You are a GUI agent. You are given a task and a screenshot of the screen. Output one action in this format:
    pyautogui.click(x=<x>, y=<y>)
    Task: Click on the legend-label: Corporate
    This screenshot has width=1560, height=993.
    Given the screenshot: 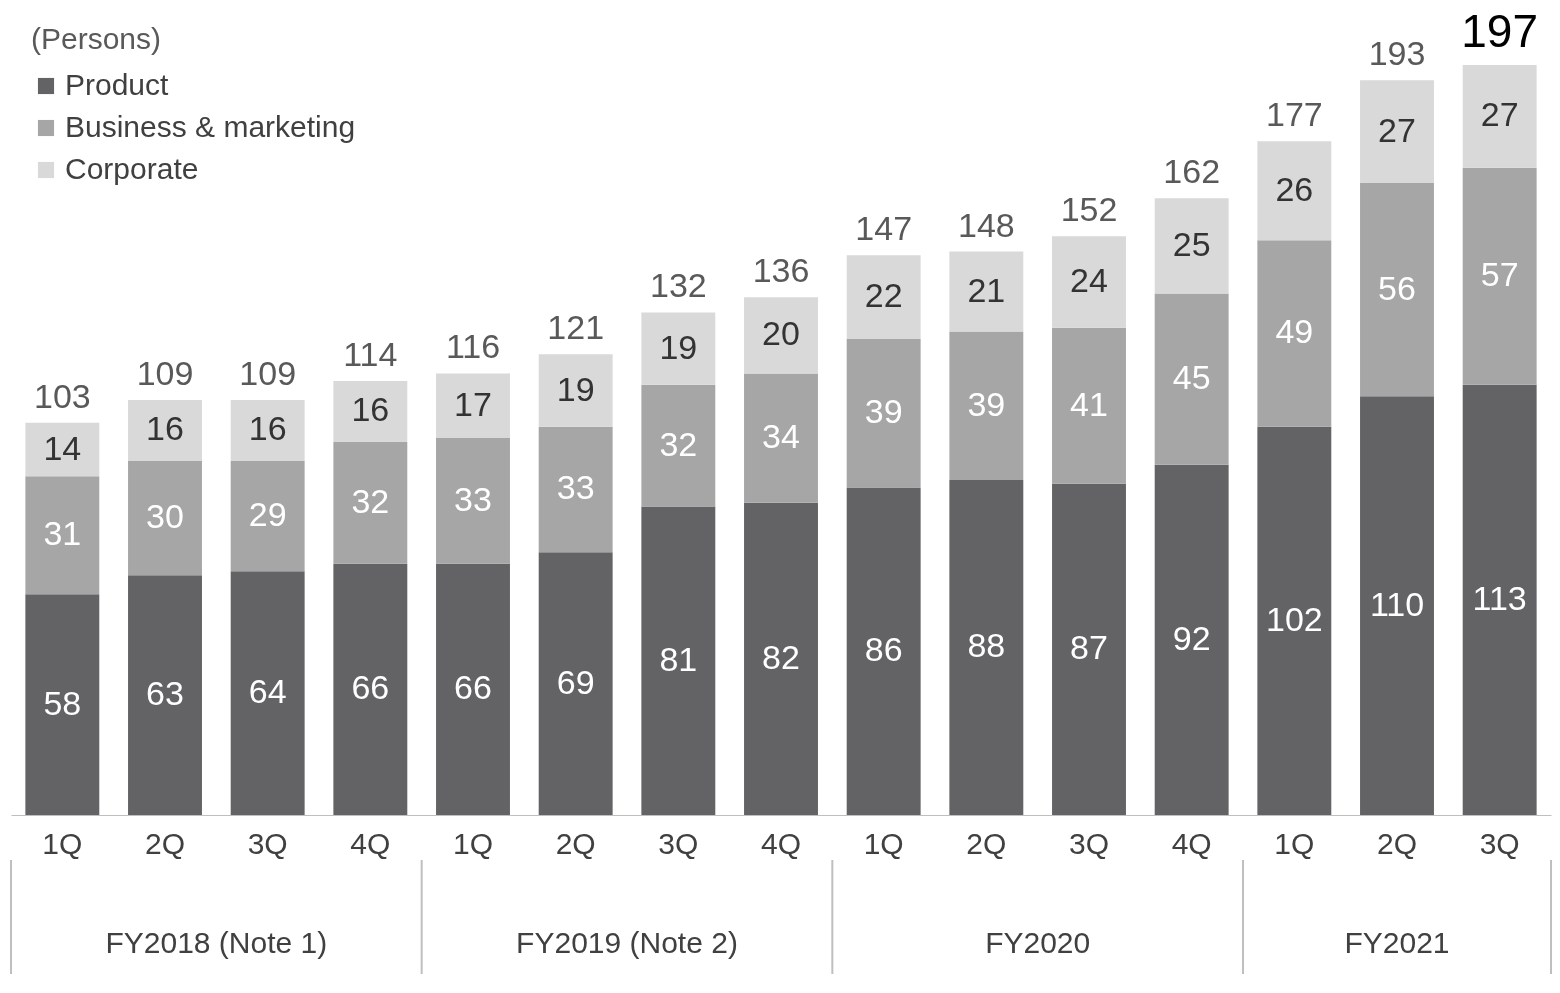 What is the action you would take?
    pyautogui.click(x=132, y=168)
    